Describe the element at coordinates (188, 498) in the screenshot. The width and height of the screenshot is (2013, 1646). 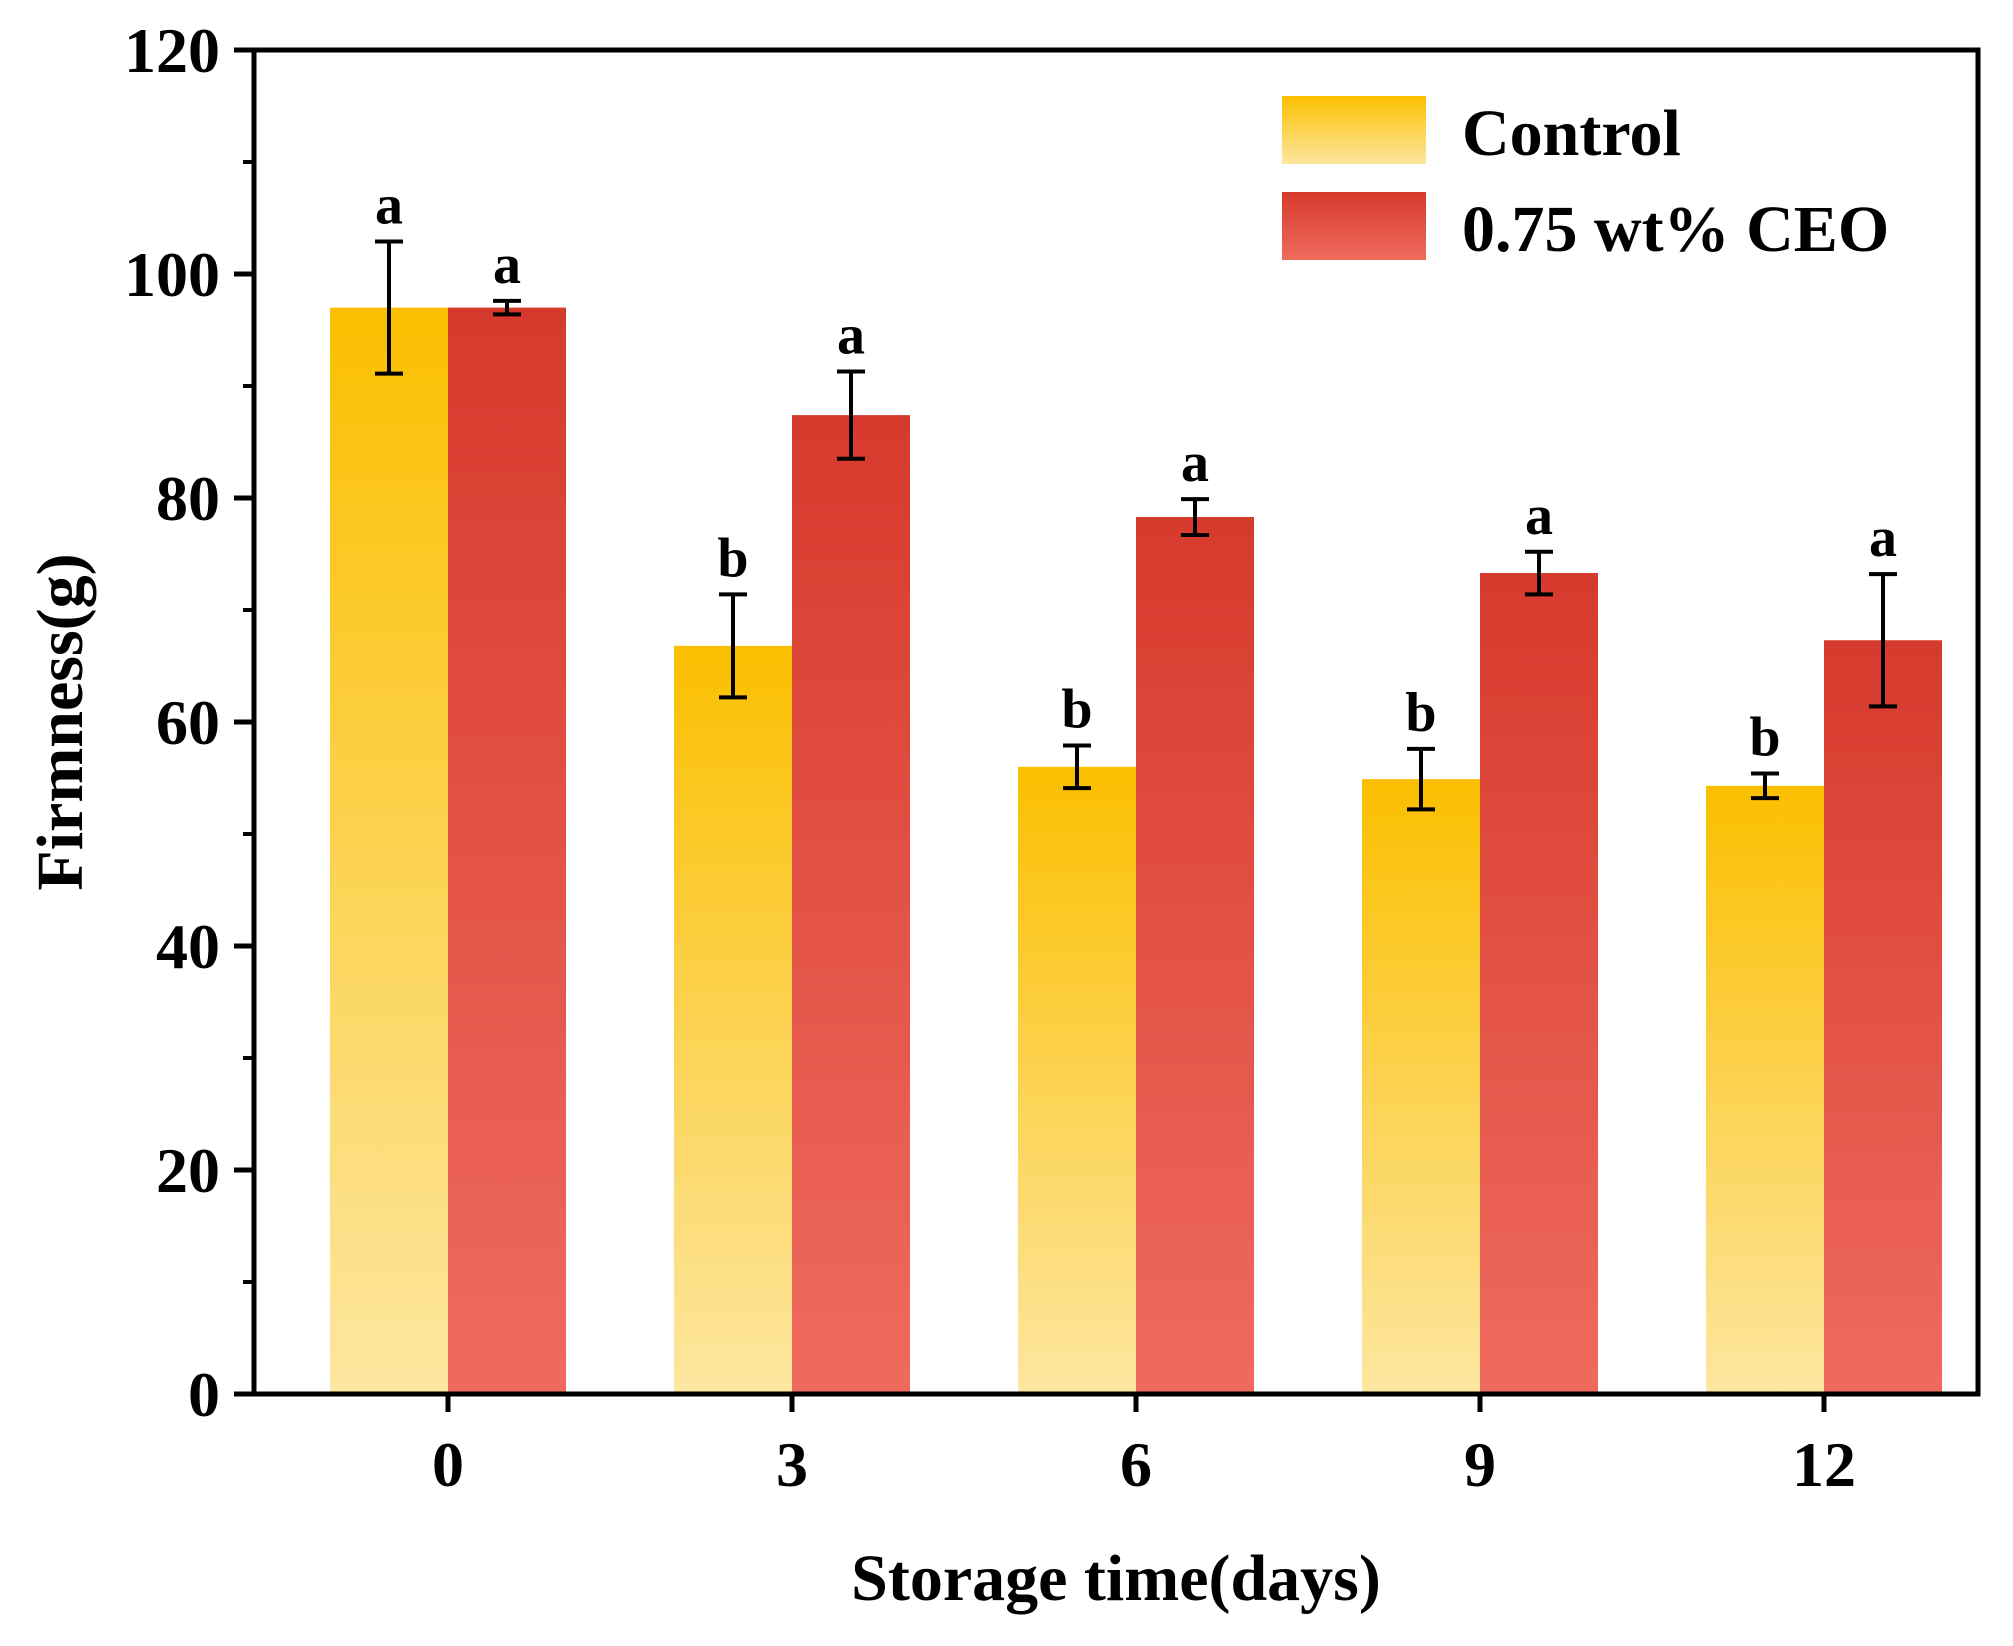
I see `y-tick-label: 80` at that location.